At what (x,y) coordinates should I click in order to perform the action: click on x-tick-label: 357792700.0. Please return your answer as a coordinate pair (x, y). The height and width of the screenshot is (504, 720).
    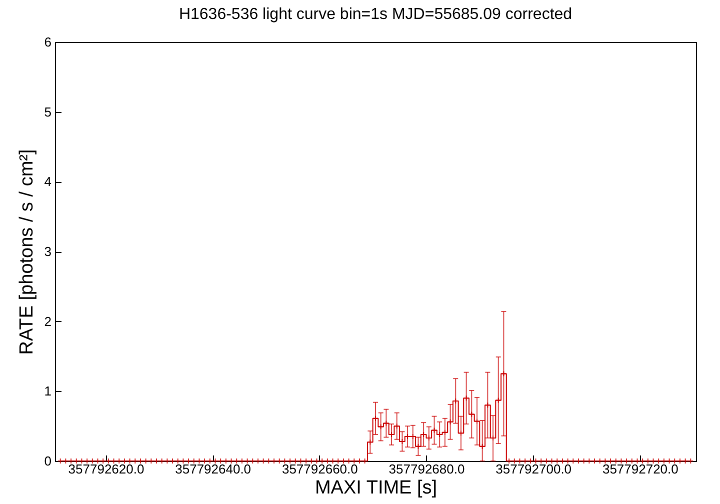
    Looking at the image, I should click on (534, 469).